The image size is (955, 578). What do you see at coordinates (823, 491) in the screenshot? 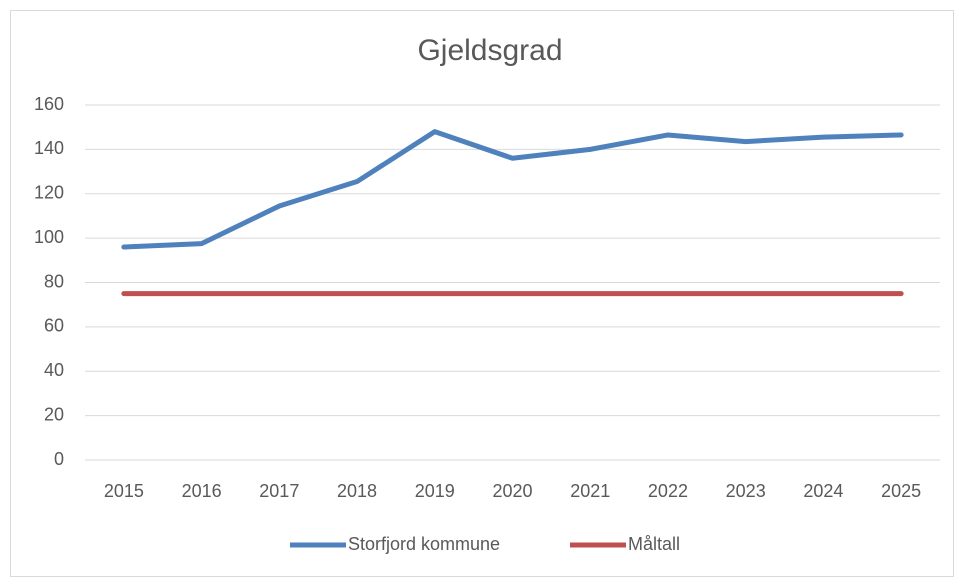
I see `x-tick-label: 2024` at bounding box center [823, 491].